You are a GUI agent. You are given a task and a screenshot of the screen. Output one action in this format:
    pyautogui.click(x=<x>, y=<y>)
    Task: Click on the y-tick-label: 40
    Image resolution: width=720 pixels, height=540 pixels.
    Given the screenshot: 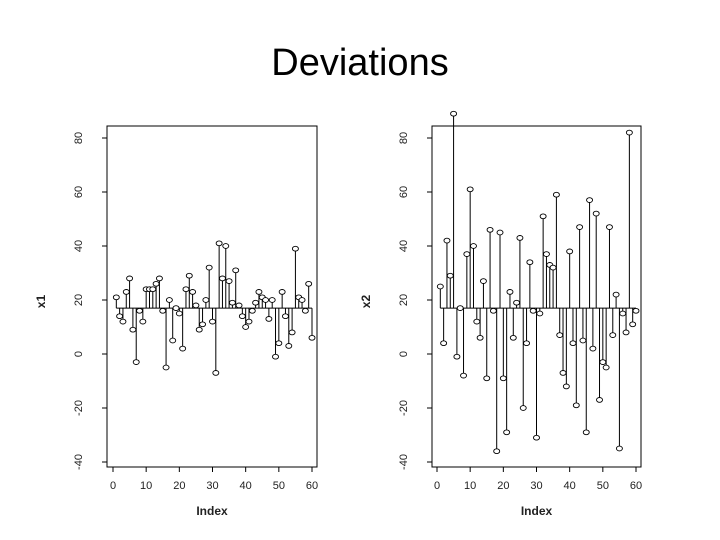 What is the action you would take?
    pyautogui.click(x=79, y=246)
    